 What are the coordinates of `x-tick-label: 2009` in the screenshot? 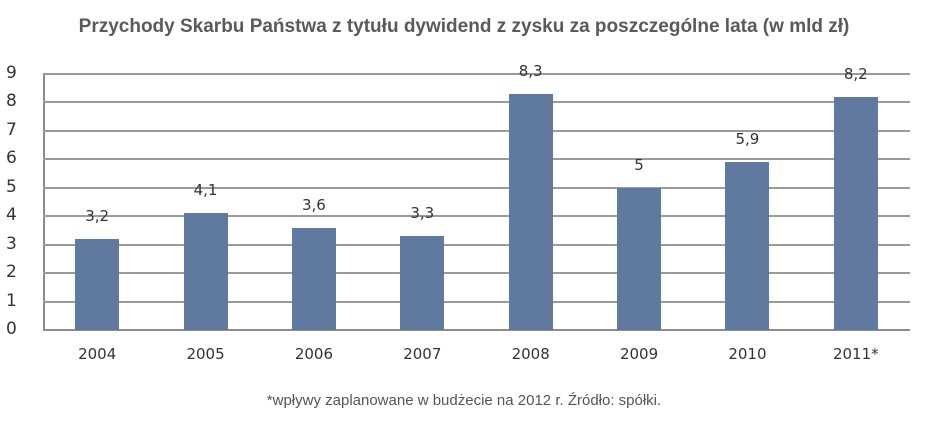 It's located at (639, 354).